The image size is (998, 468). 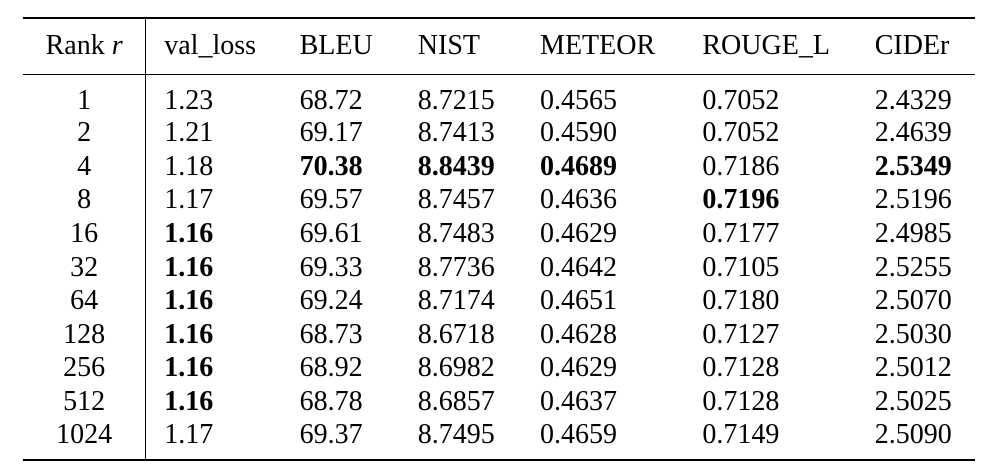 What do you see at coordinates (85, 167) in the screenshot?
I see `cell-rank: 4` at bounding box center [85, 167].